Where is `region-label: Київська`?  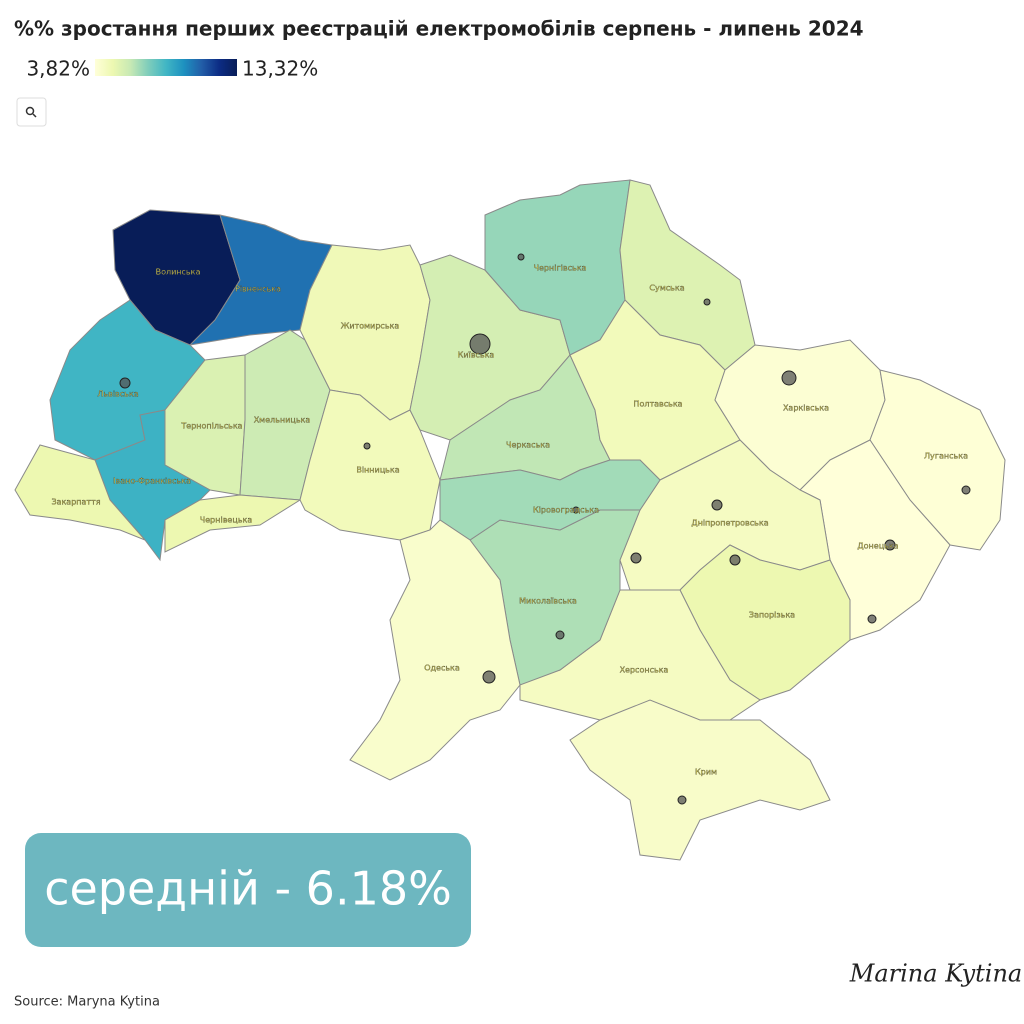
region-label: Київська is located at coordinates (476, 355).